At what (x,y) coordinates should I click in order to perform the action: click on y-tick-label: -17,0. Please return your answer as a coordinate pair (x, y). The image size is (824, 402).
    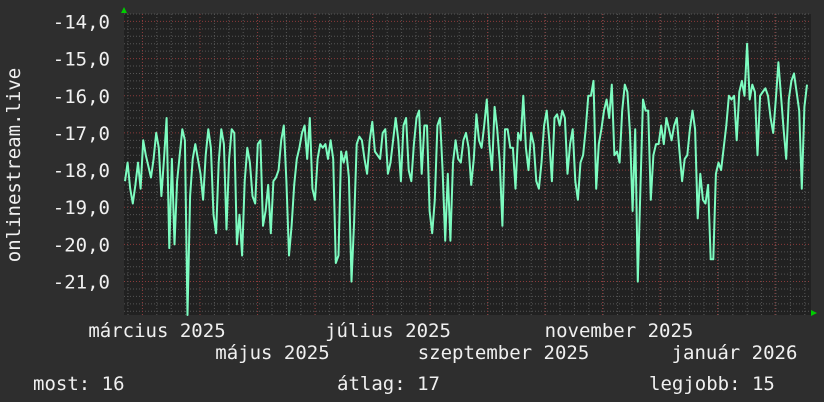
    Looking at the image, I should click on (81, 134).